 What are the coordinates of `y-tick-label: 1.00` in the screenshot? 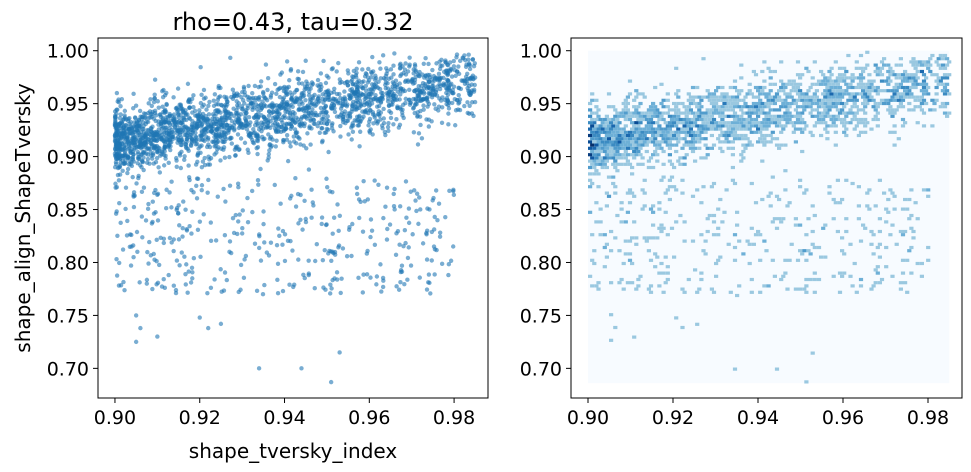 It's located at (541, 52).